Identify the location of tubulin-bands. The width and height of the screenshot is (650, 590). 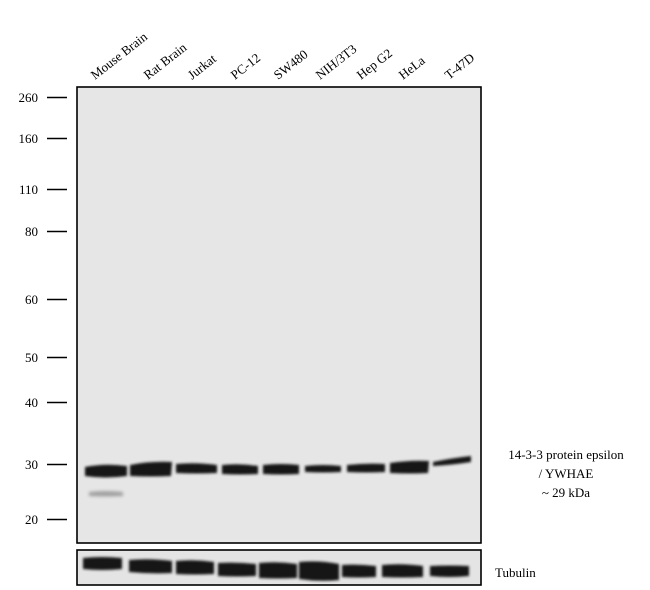
(276, 569).